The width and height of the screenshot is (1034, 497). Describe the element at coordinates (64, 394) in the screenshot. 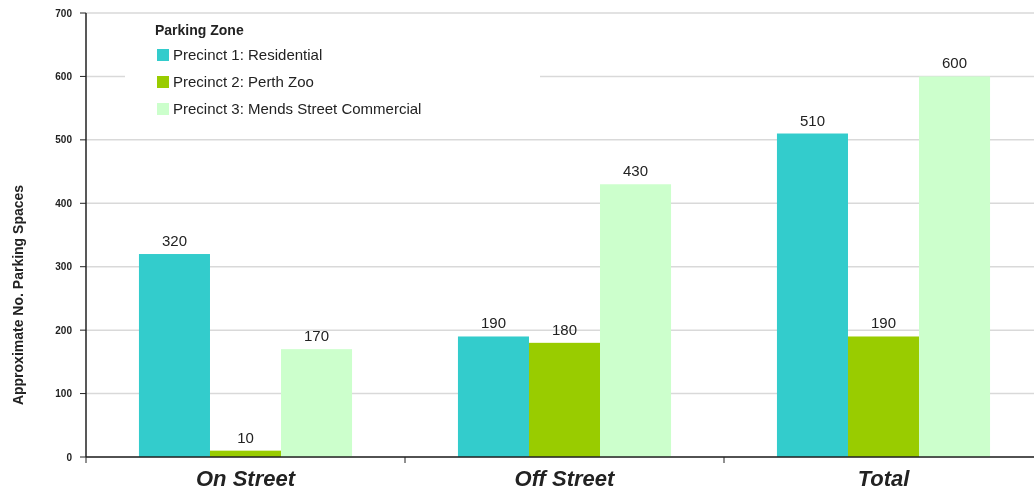

I see `y-tick-label: 100` at that location.